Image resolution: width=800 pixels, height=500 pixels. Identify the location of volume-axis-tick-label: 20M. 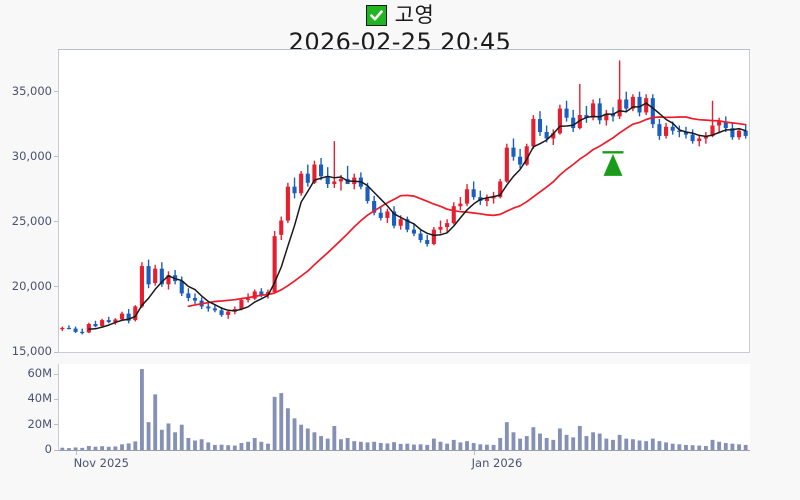
(39, 423).